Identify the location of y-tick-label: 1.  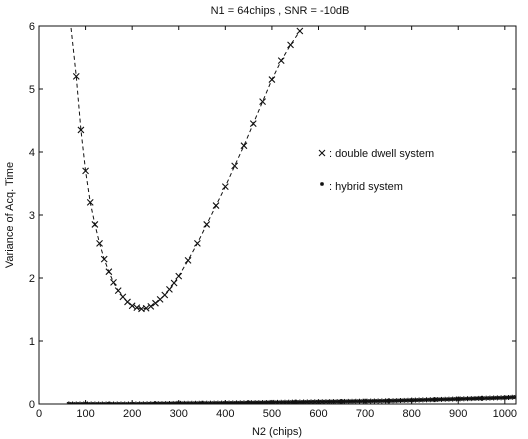
(32, 342).